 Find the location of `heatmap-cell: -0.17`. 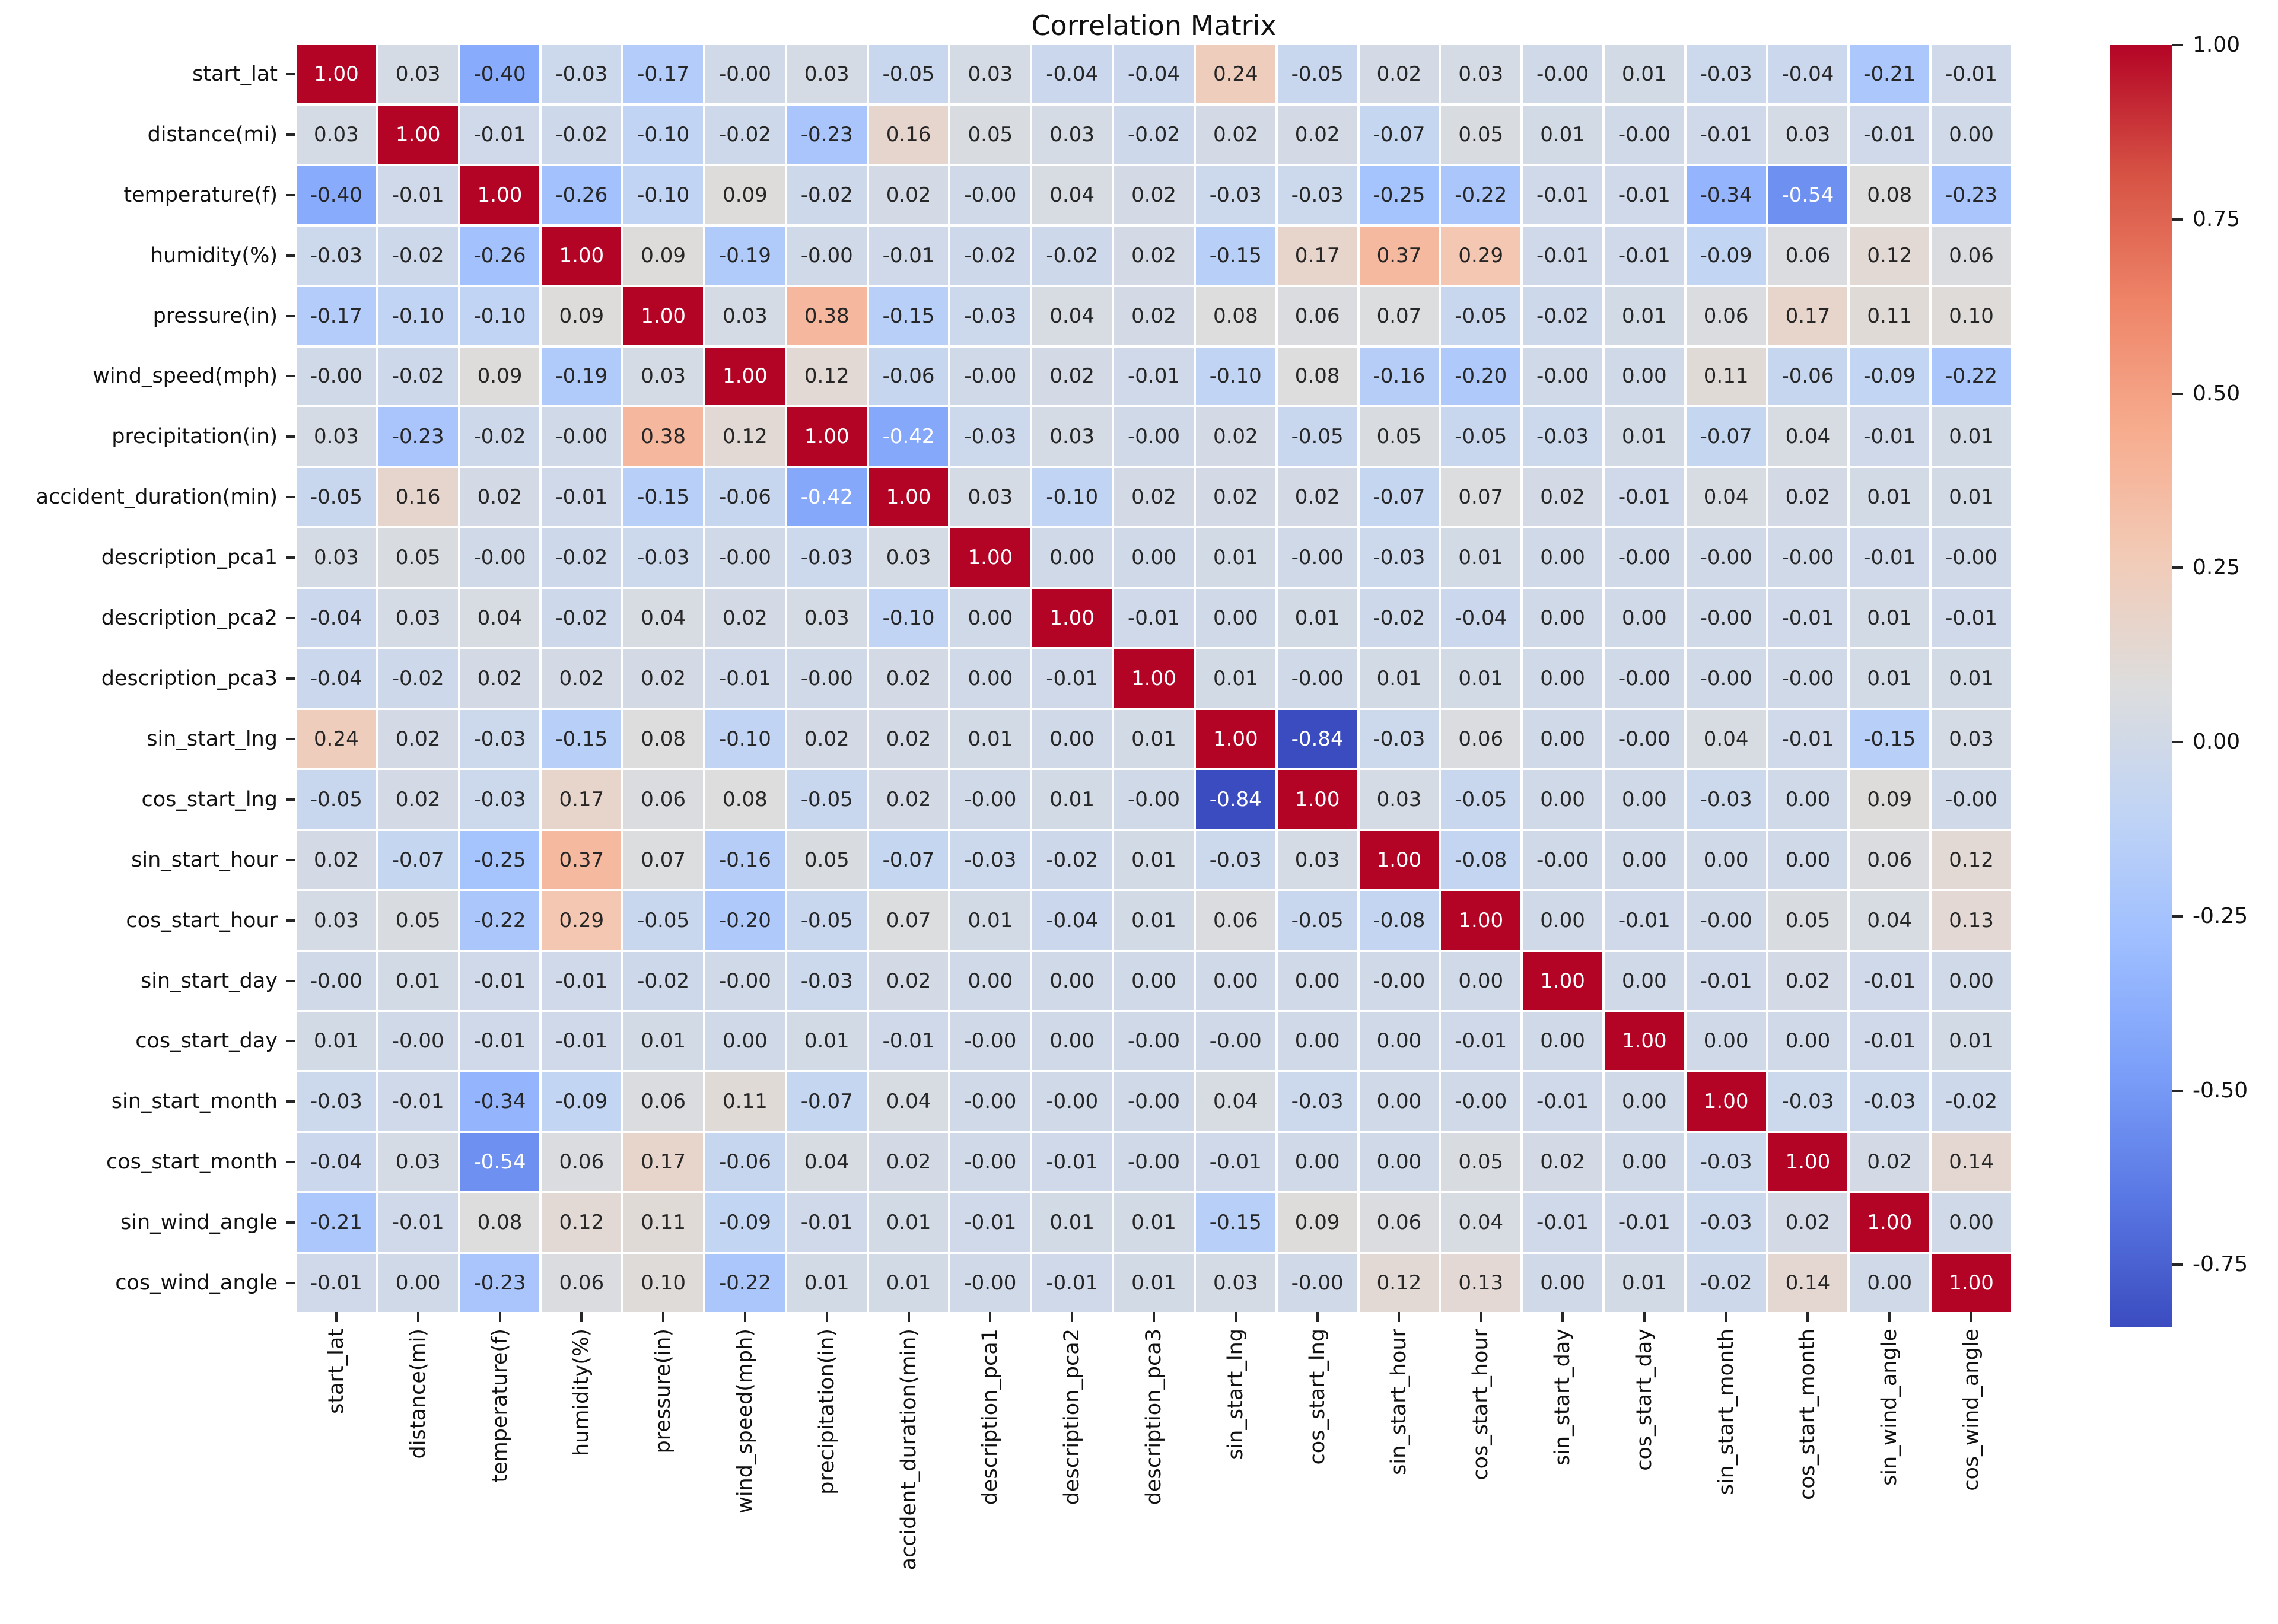

heatmap-cell: -0.17 is located at coordinates (663, 74).